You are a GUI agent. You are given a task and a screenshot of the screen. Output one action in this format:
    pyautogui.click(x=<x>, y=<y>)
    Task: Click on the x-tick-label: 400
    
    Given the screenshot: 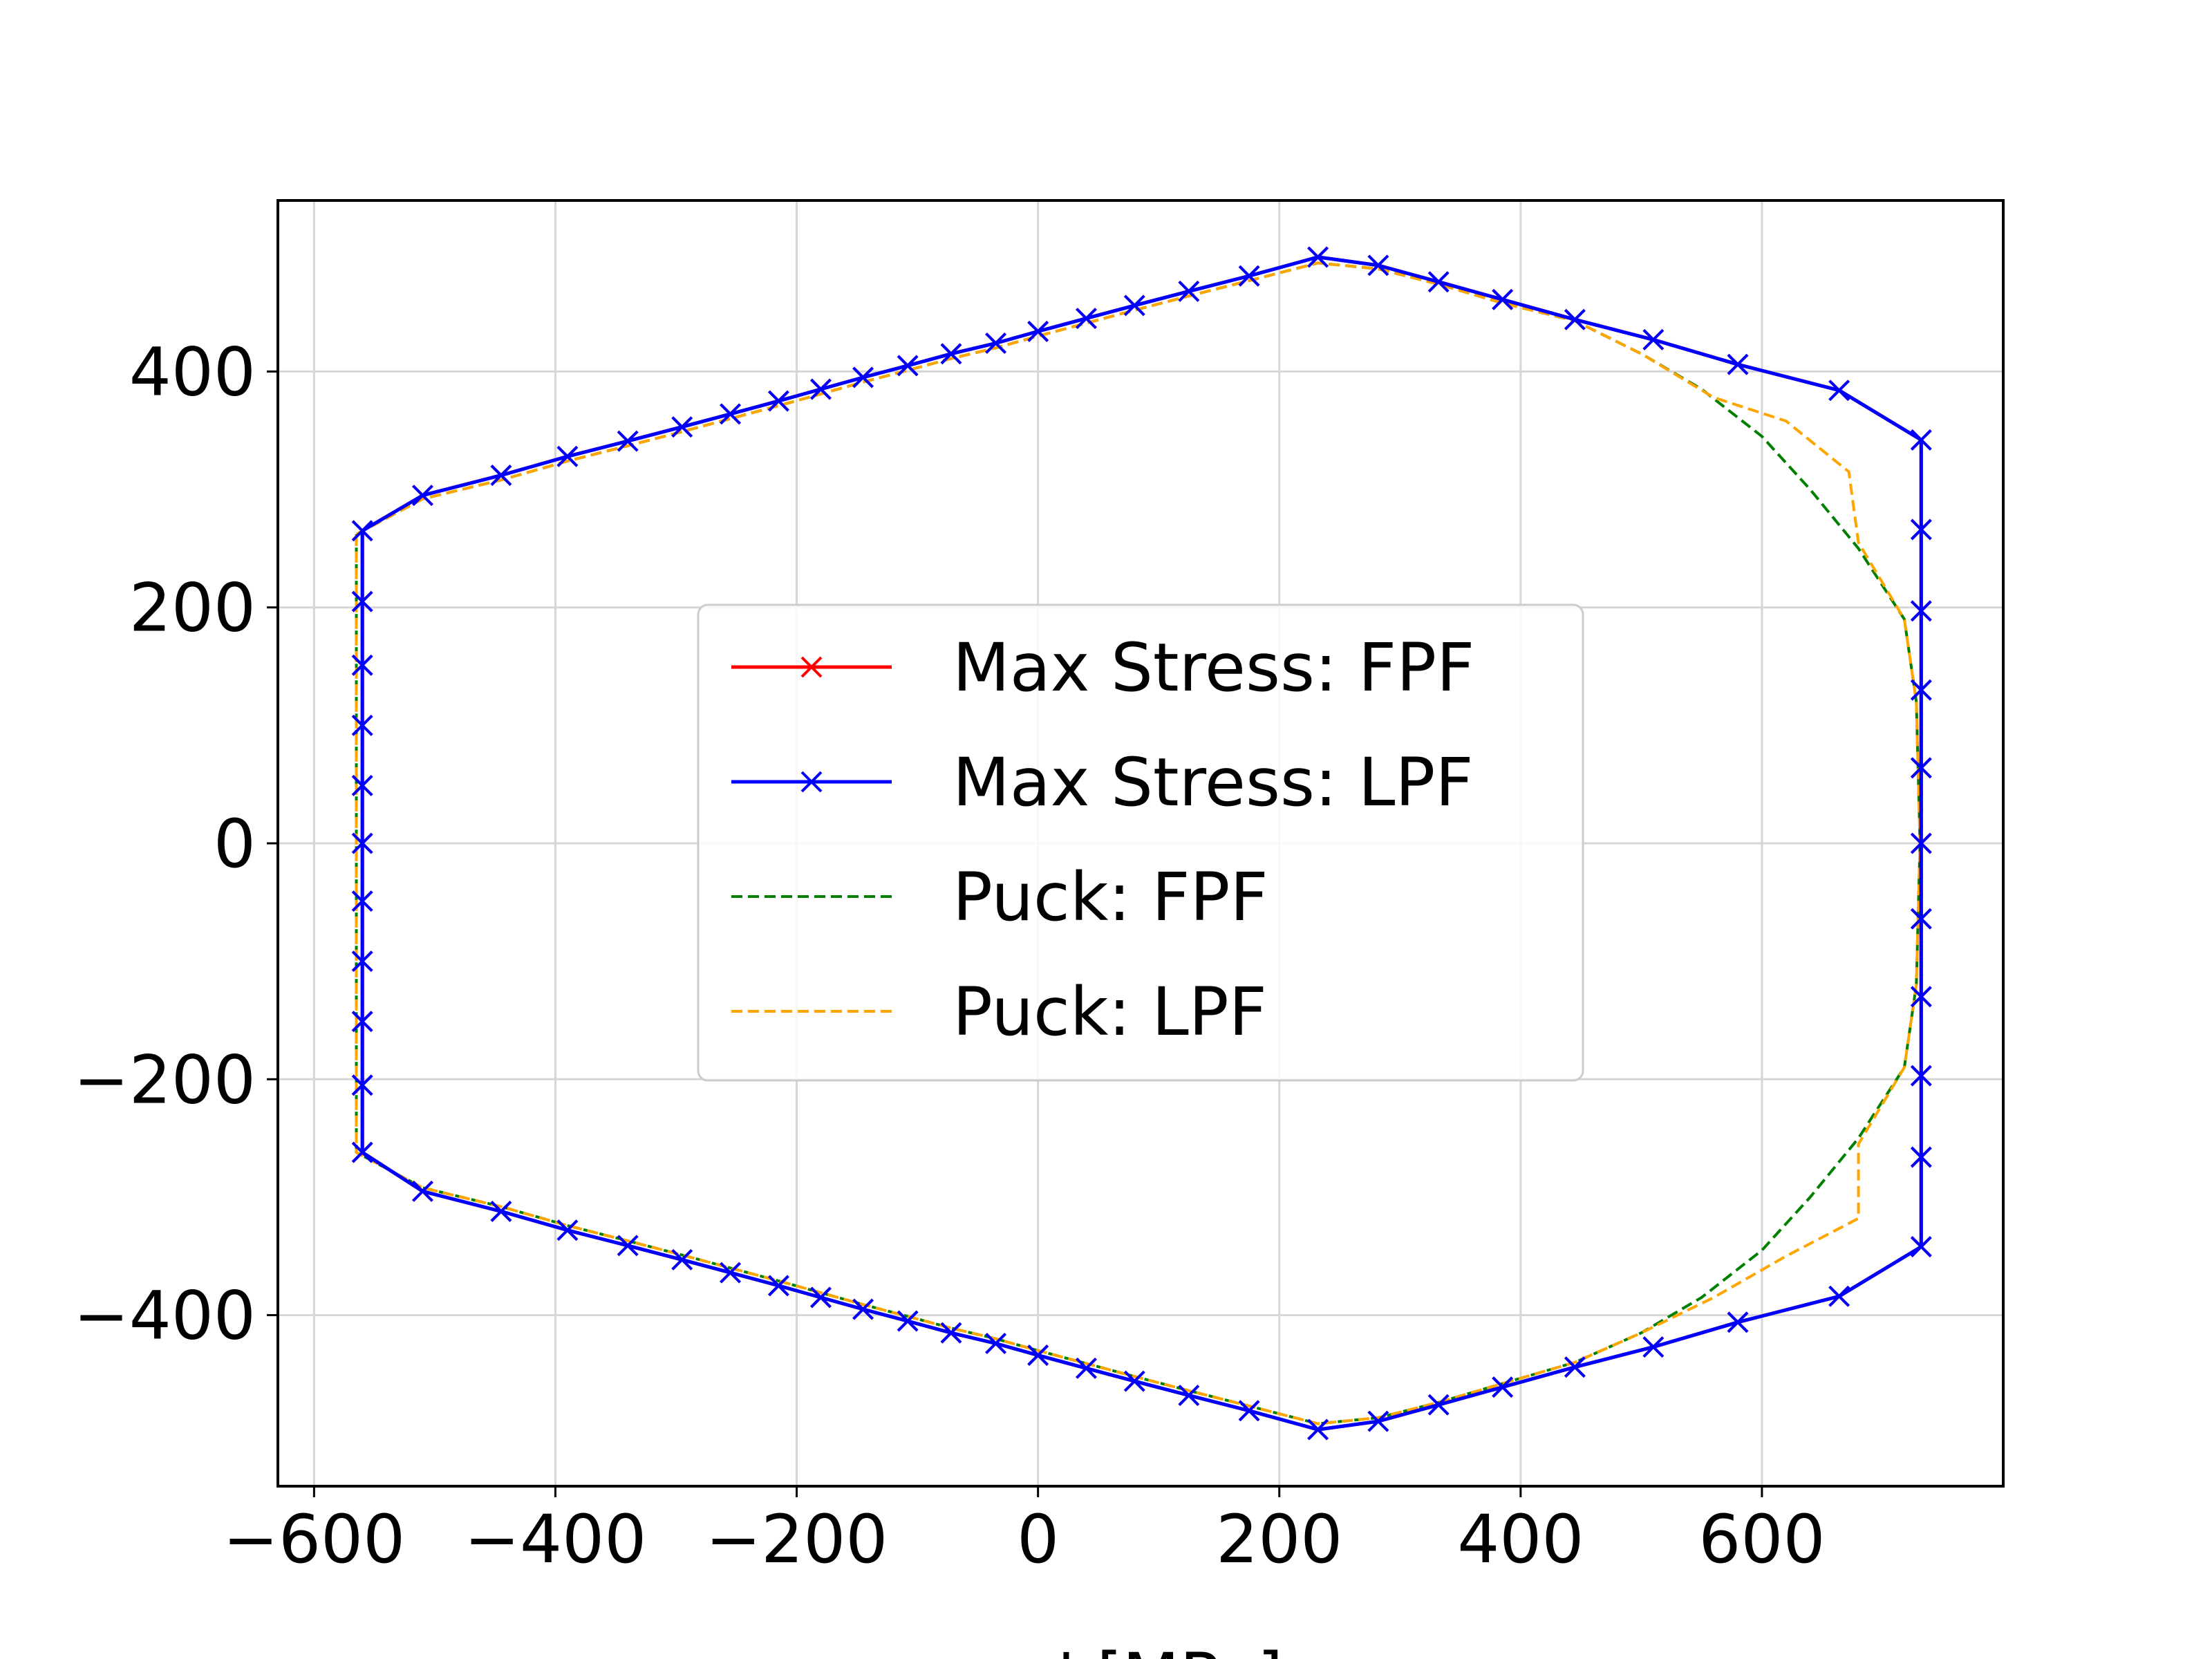 What is the action you would take?
    pyautogui.click(x=1521, y=1540)
    